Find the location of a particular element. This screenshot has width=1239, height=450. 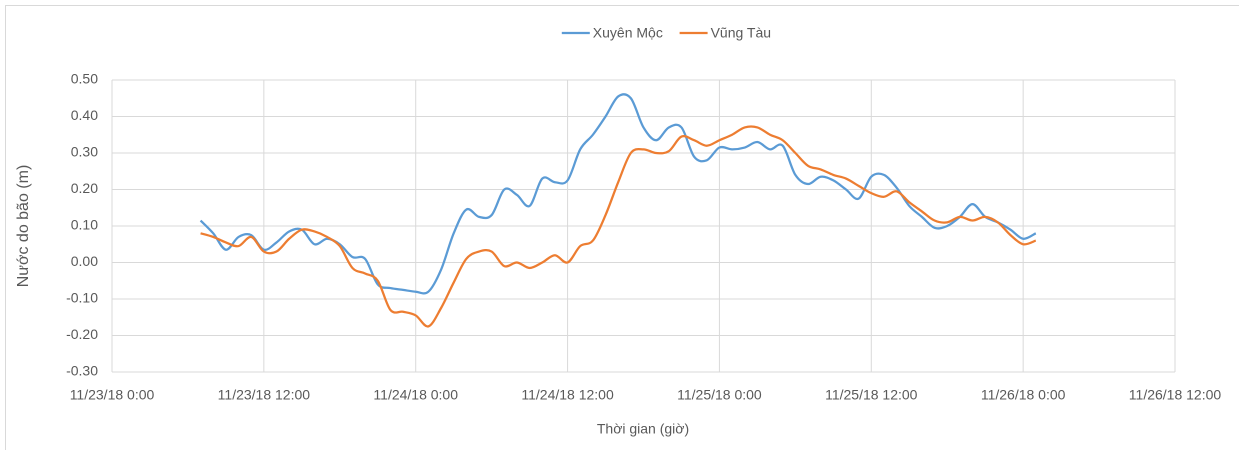

x-tick-label: 11/24/18 12:00 is located at coordinates (567, 395).